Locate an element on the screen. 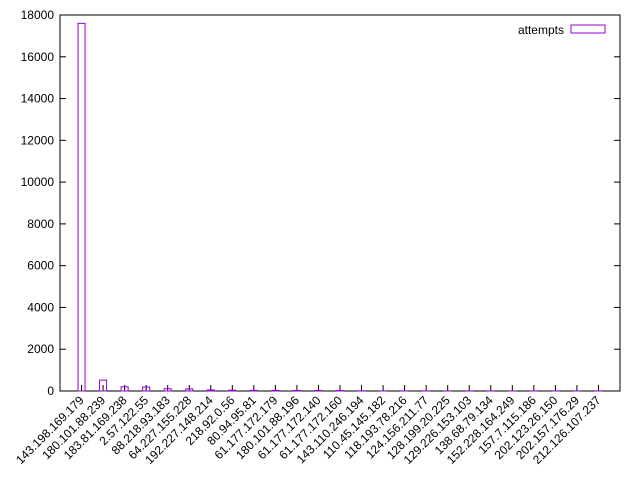  y-tick-label: 14000 is located at coordinates (38, 99).